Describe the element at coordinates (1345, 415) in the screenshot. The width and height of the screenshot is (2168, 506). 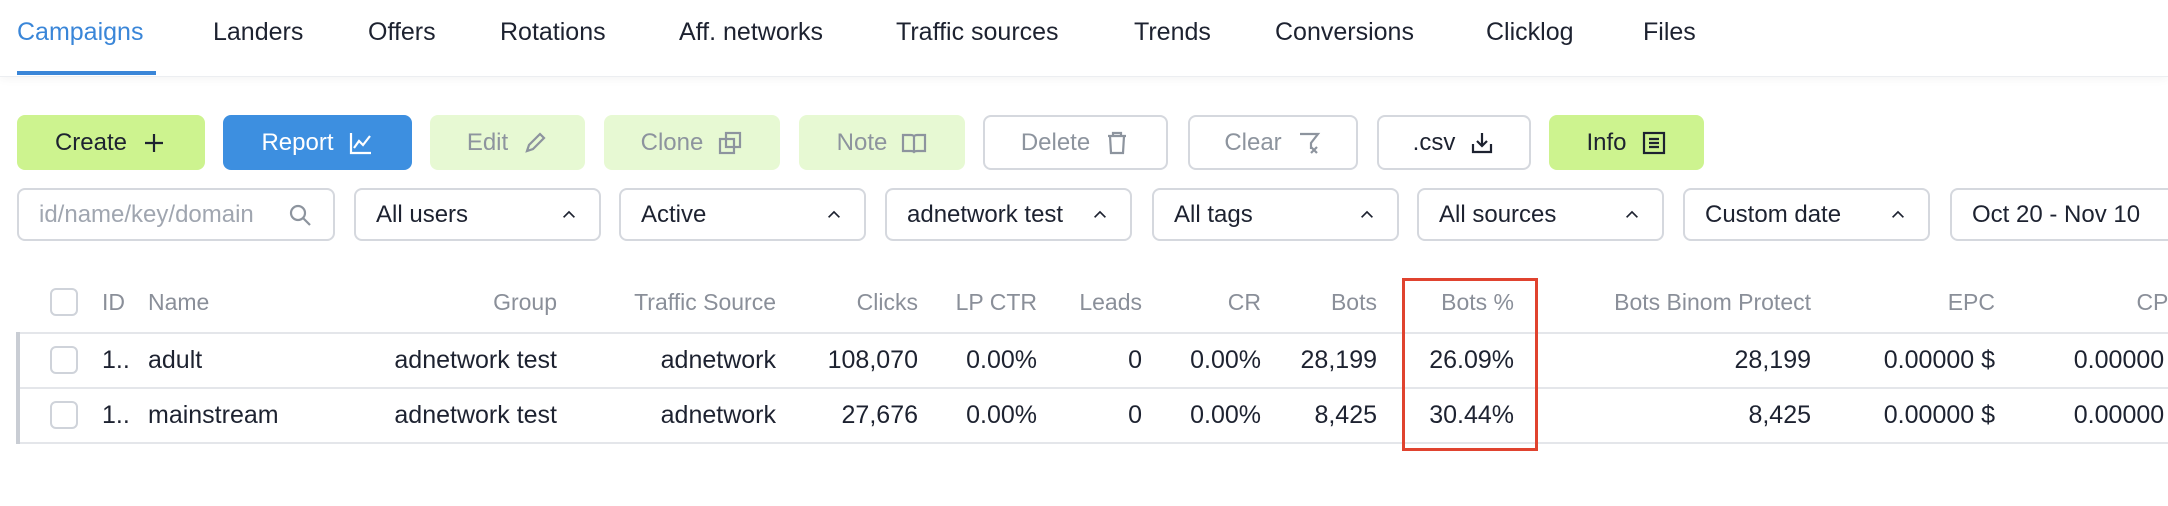
I see `table-cell: 8,425` at that location.